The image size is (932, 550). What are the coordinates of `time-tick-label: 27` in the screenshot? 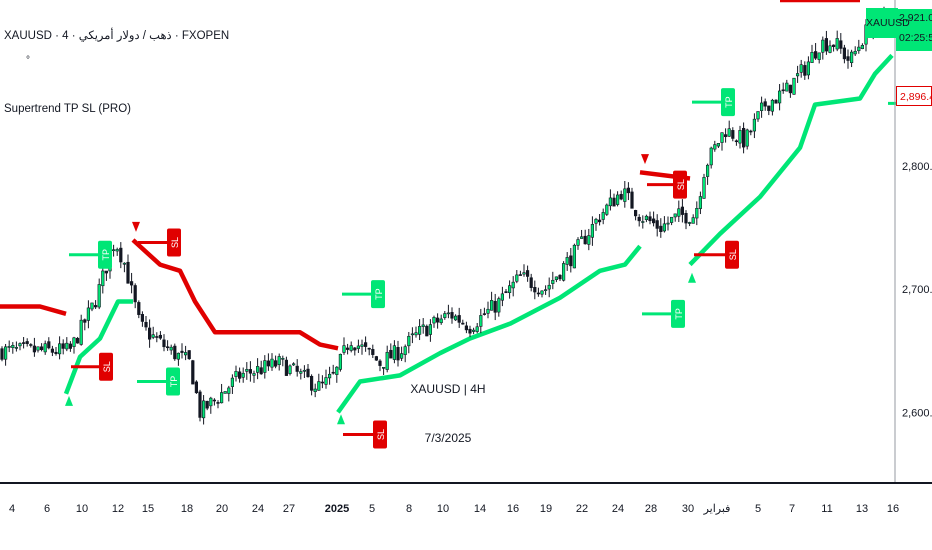 It's located at (289, 509).